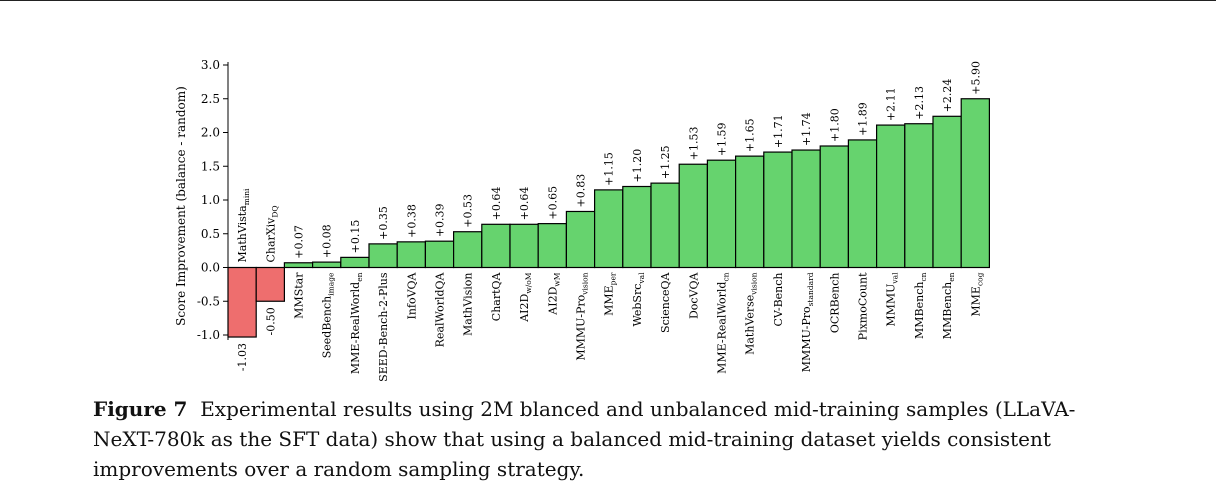 The image size is (1216, 502). I want to click on bar-category-label: PixmoCount, so click(863, 306).